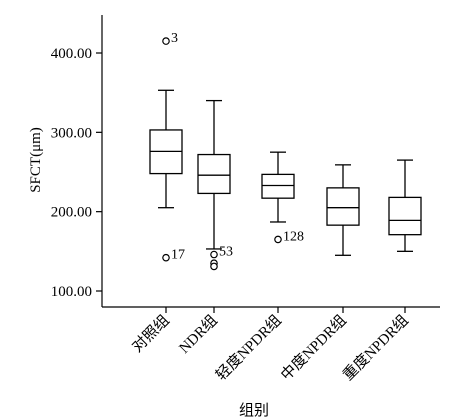 The image size is (475, 420). Describe the element at coordinates (198, 334) in the screenshot. I see `x-tick-label: NDR组` at that location.